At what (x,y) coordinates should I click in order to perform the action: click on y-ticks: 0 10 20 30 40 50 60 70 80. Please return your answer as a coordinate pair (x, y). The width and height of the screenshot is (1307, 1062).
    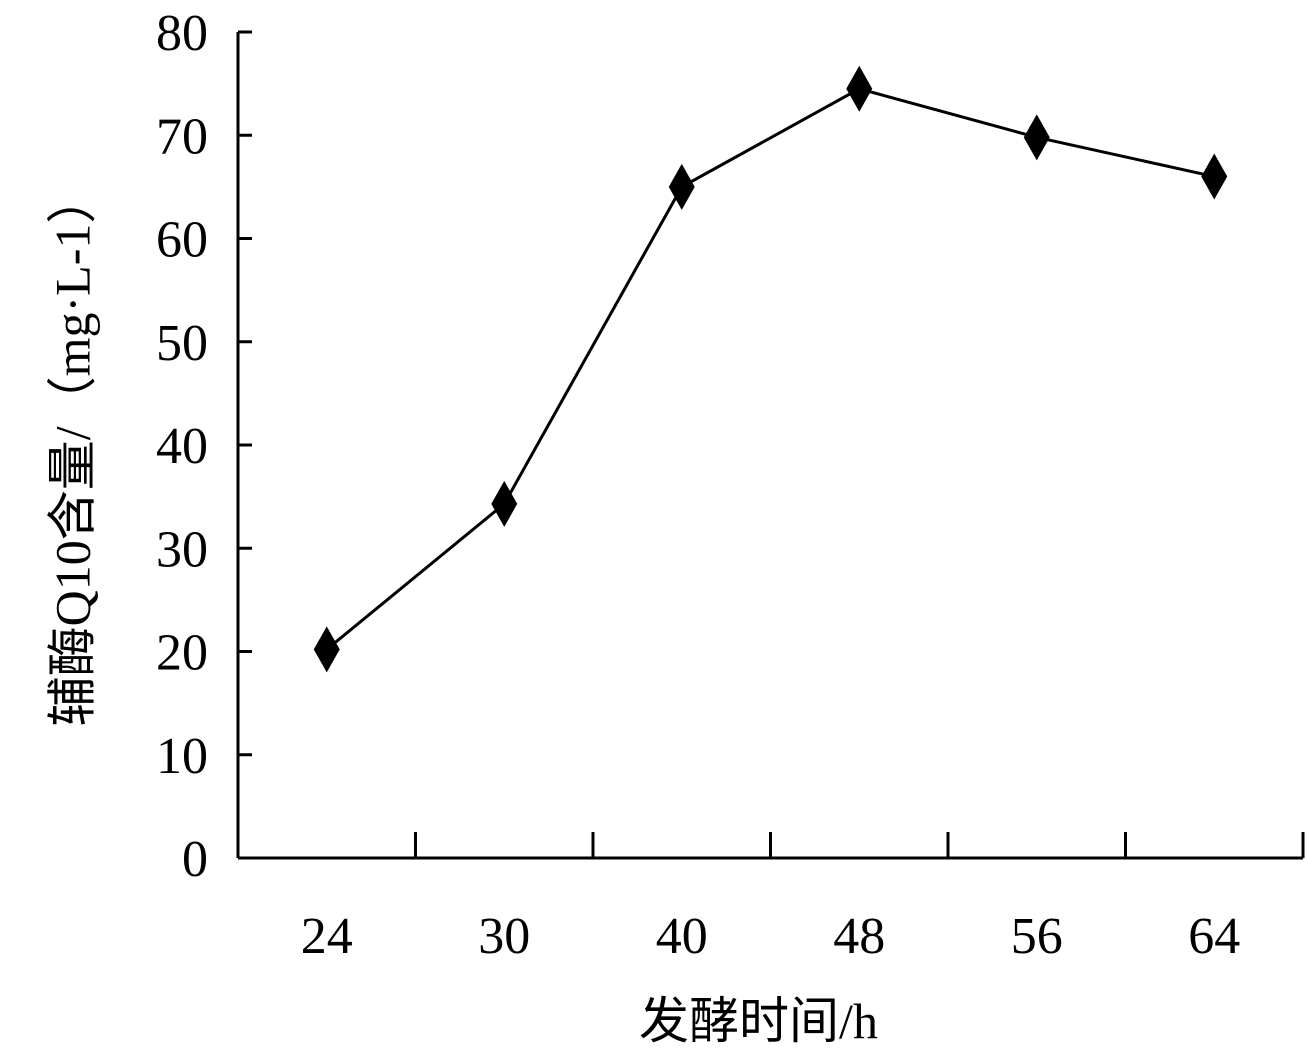
    Looking at the image, I should click on (204, 446).